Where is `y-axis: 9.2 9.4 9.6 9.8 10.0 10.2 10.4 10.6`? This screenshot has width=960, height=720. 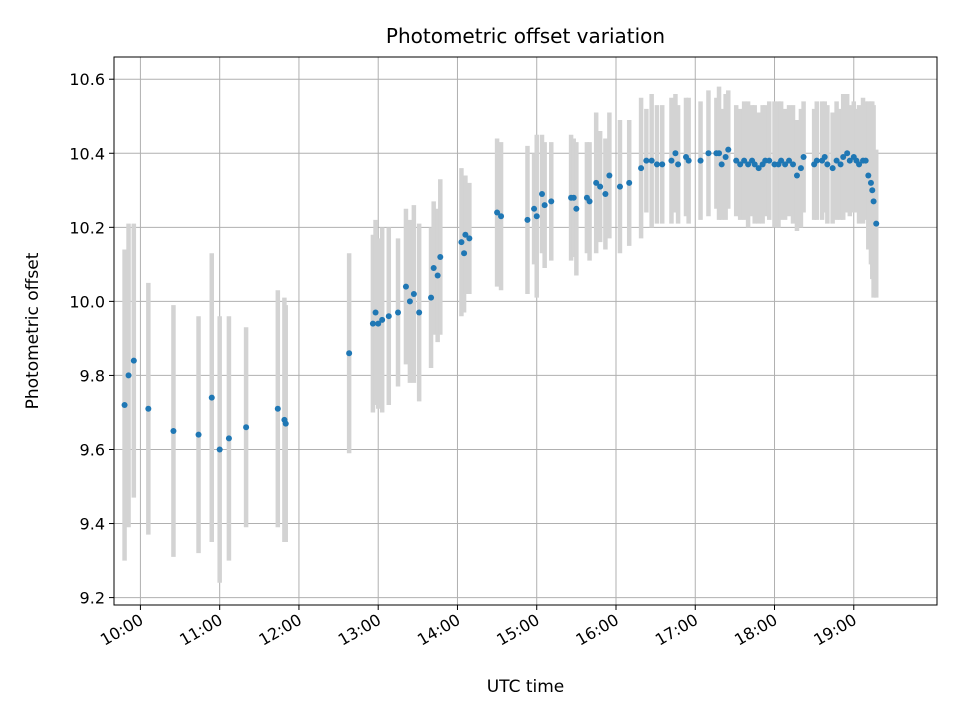 y-axis: 9.2 9.4 9.6 9.8 10.0 10.2 10.4 10.6 is located at coordinates (91, 339).